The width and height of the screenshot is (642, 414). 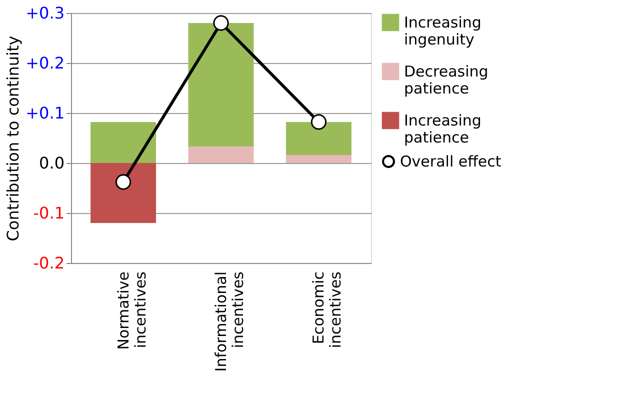 What do you see at coordinates (327, 309) in the screenshot?
I see `x-tick-label: Economic incentives` at bounding box center [327, 309].